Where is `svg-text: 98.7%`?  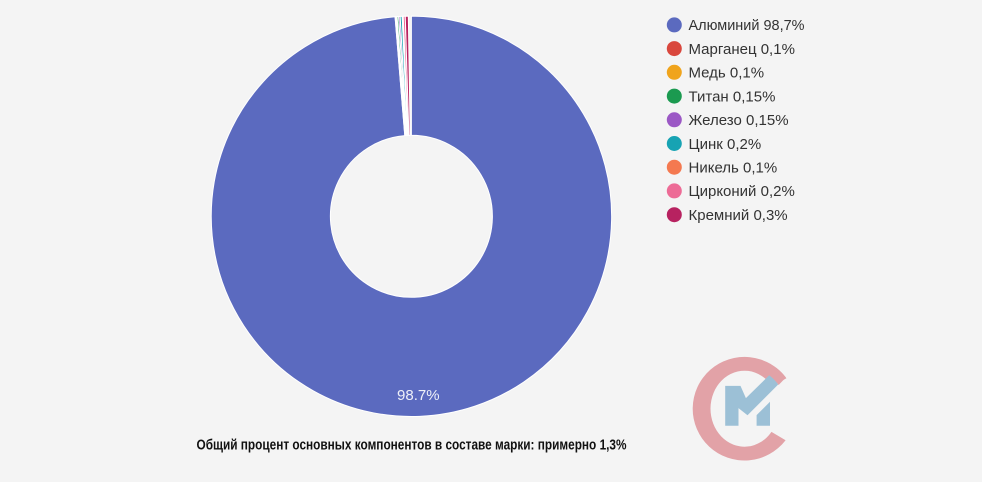
svg-text: 98.7% is located at coordinates (418, 395).